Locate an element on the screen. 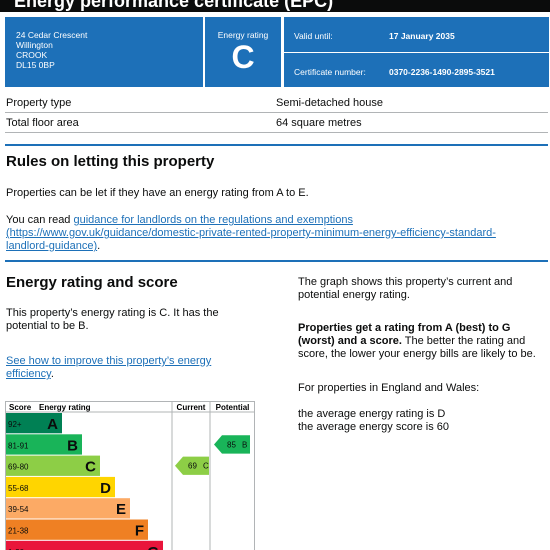 The image size is (550, 550). band-letter: D is located at coordinates (105, 488).